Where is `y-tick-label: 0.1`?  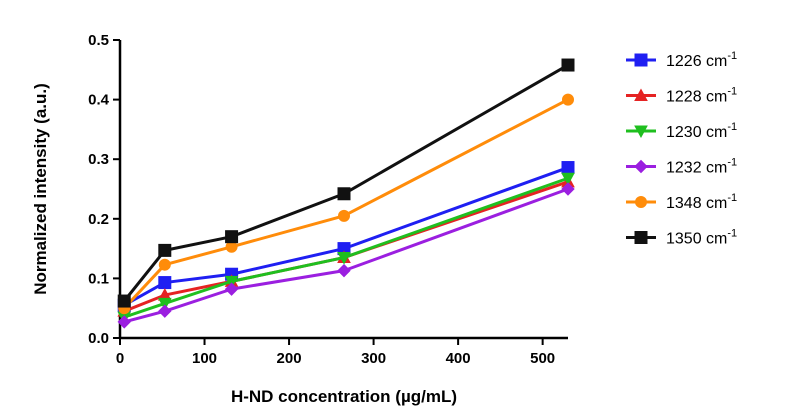
y-tick-label: 0.1 is located at coordinates (98, 278).